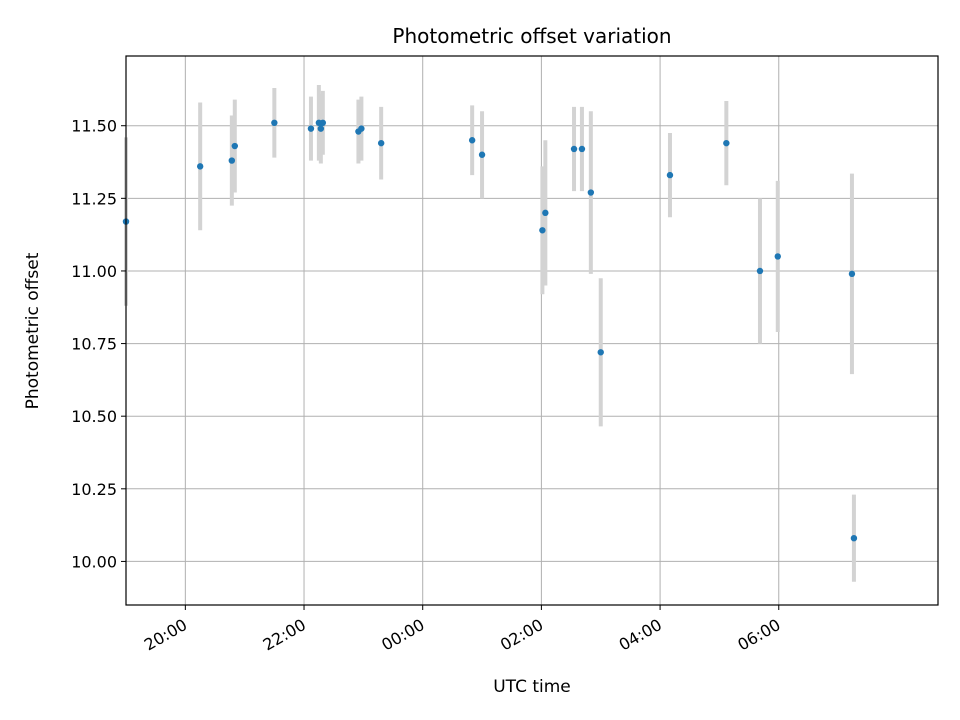  I want to click on y-tick-label: 11.00, so click(94, 271).